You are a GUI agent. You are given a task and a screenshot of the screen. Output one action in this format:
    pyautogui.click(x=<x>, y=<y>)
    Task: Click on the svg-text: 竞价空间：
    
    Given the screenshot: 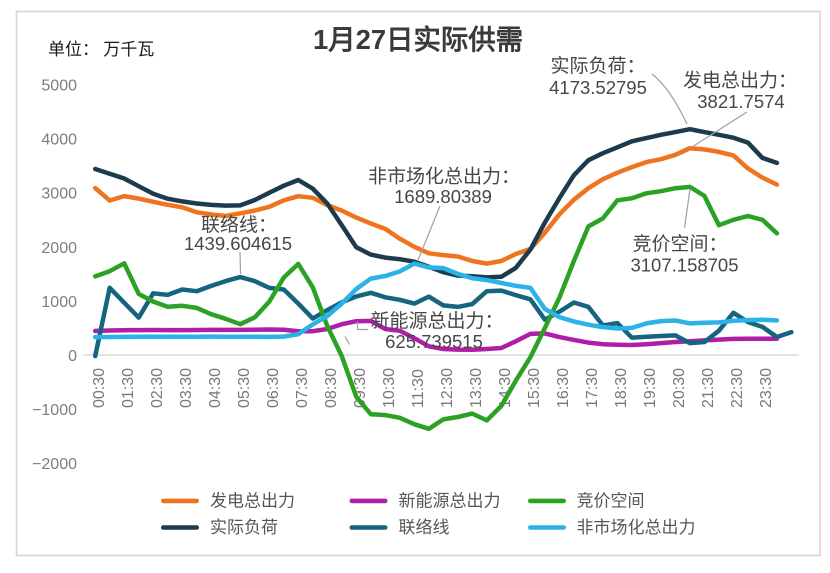 What is the action you would take?
    pyautogui.click(x=679, y=244)
    